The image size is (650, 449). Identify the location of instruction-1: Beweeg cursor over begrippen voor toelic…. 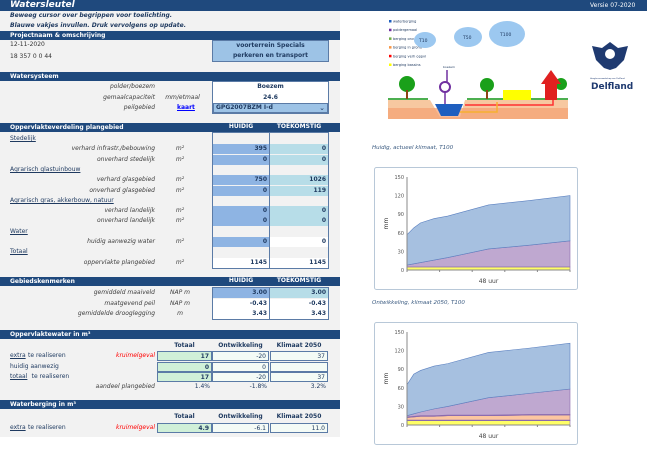
(91, 15).